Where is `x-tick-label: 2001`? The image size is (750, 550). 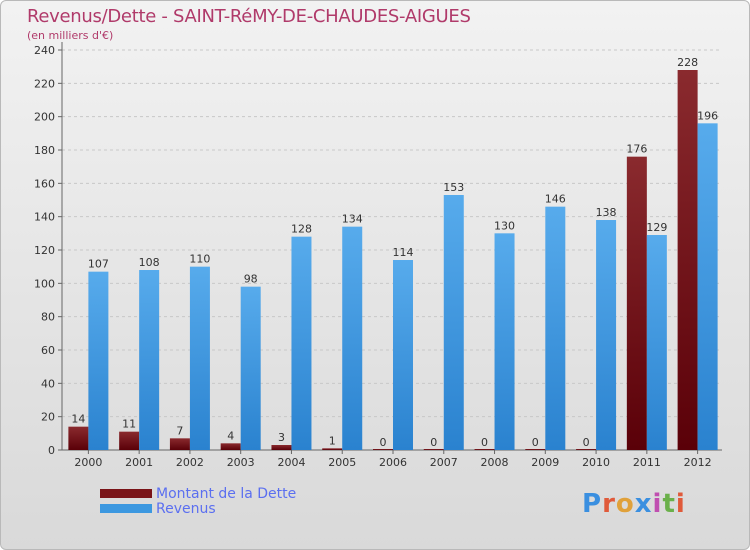 x-tick-label: 2001 is located at coordinates (139, 462).